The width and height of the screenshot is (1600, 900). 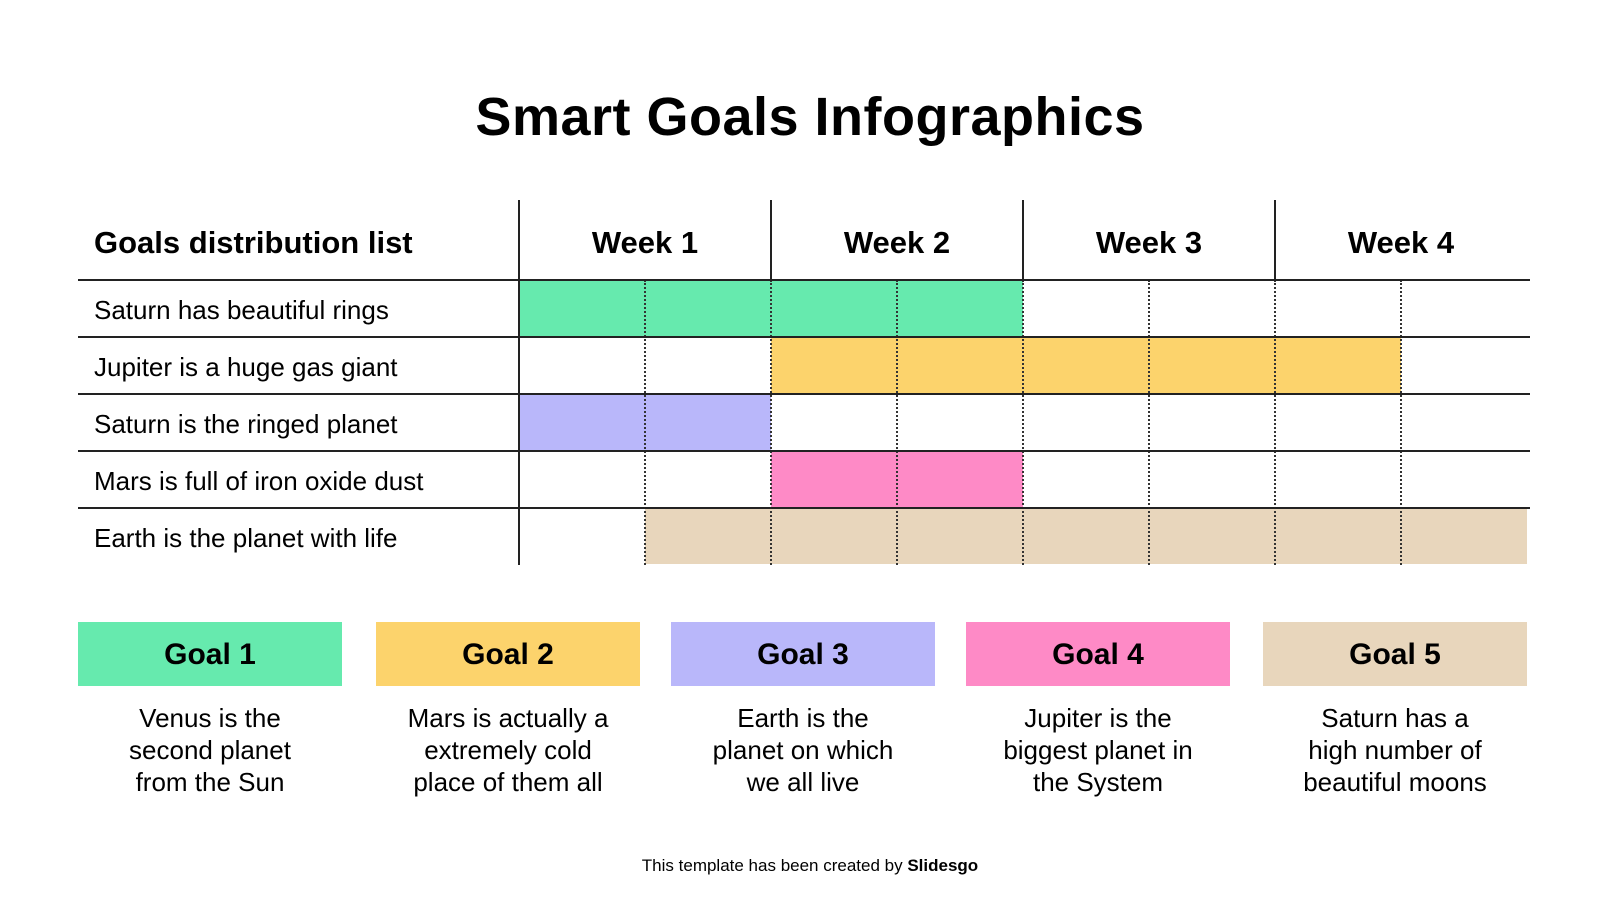 I want to click on goal-description: Earth is the planet on which we all live, so click(x=803, y=750).